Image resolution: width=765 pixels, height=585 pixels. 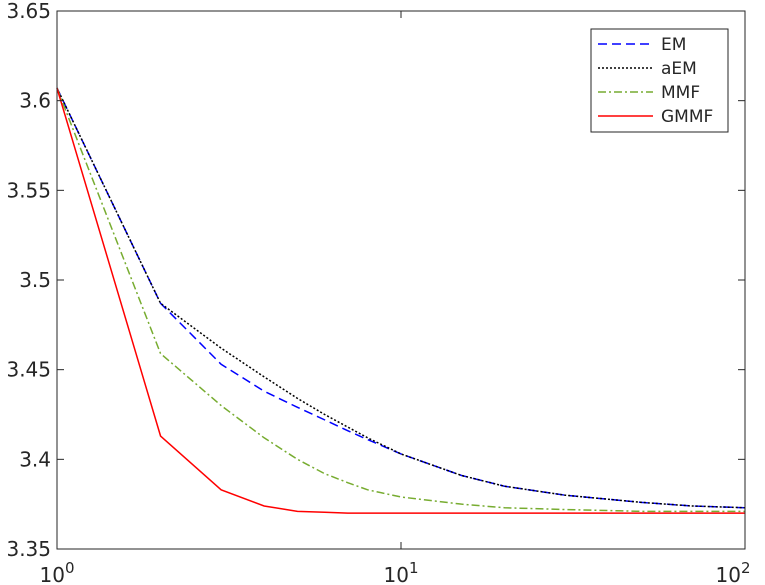 I want to click on legend-label-aem: aEM, so click(x=679, y=69).